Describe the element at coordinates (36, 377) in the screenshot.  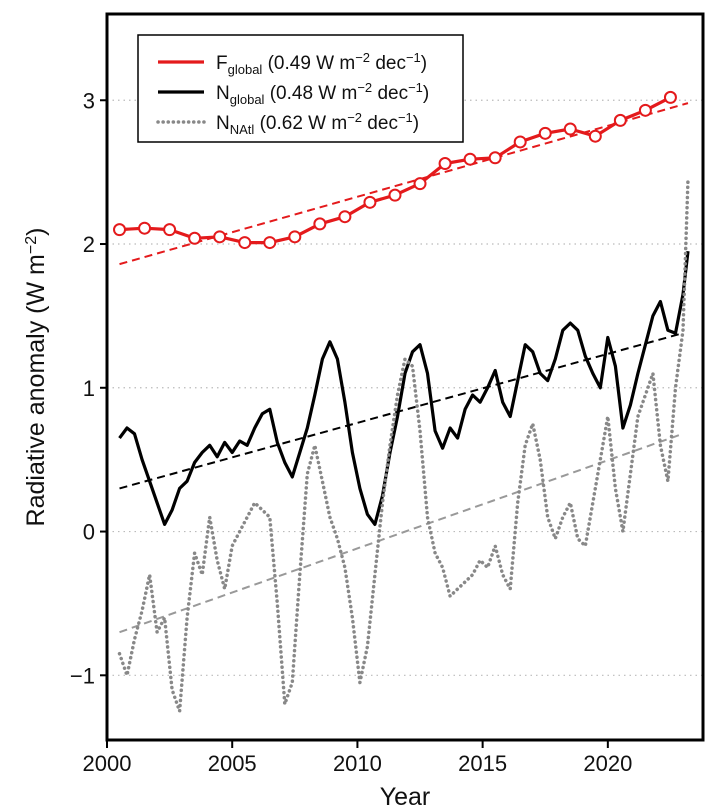
I see `y-axis-title: Radiative anomaly (W m−2)` at that location.